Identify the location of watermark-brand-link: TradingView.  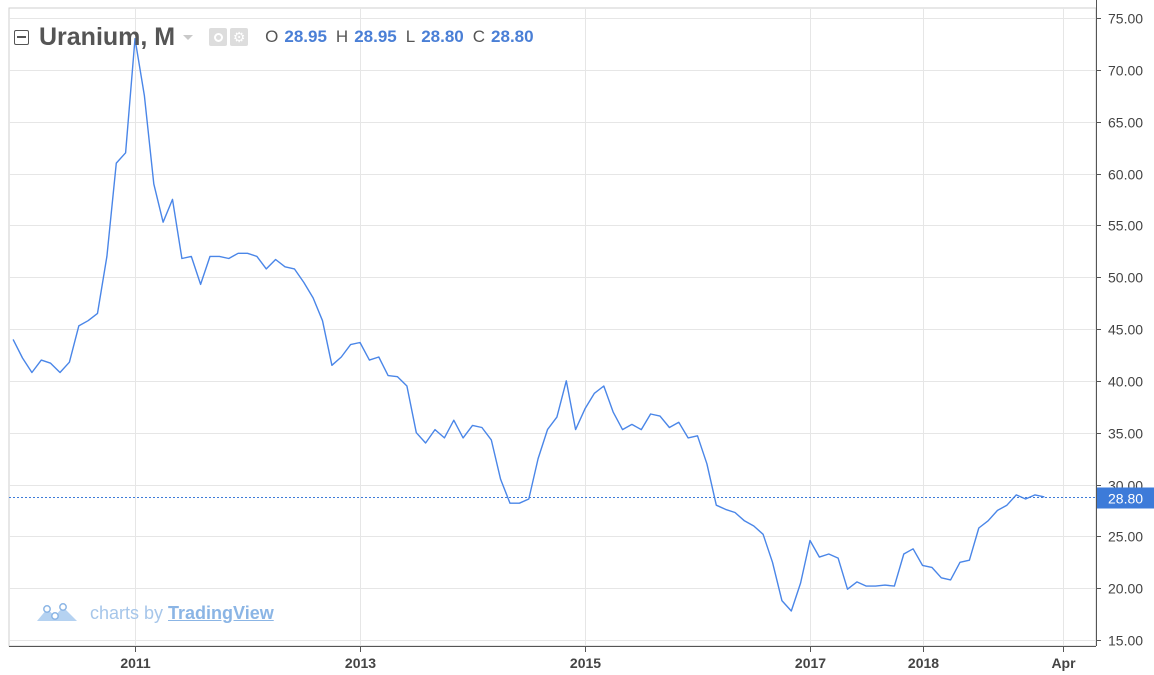
(221, 612).